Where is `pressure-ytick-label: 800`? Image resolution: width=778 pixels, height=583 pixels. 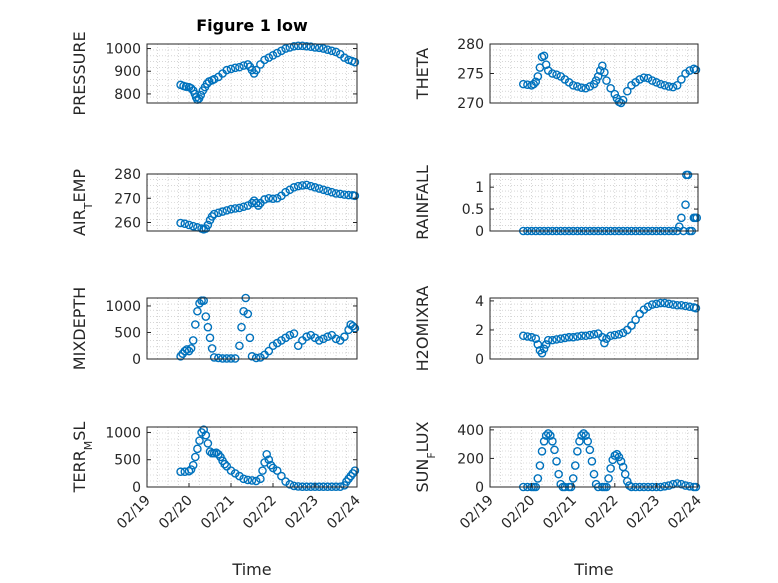
pressure-ytick-label: 800 is located at coordinates (127, 95).